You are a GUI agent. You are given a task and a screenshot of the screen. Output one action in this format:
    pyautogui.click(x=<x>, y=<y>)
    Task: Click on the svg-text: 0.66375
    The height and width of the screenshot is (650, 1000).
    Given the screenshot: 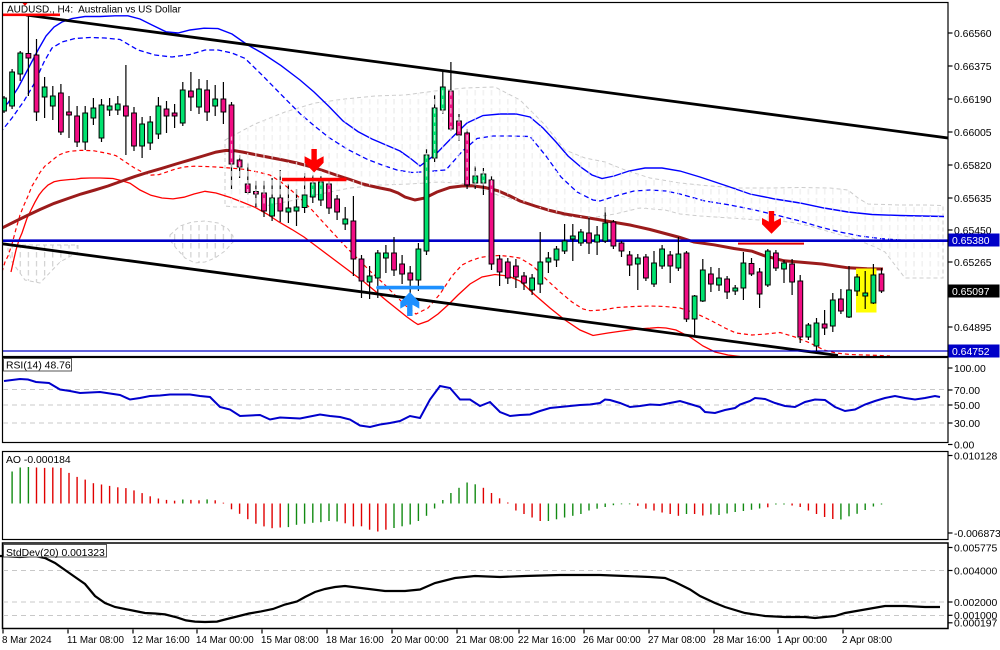 What is the action you would take?
    pyautogui.click(x=973, y=67)
    